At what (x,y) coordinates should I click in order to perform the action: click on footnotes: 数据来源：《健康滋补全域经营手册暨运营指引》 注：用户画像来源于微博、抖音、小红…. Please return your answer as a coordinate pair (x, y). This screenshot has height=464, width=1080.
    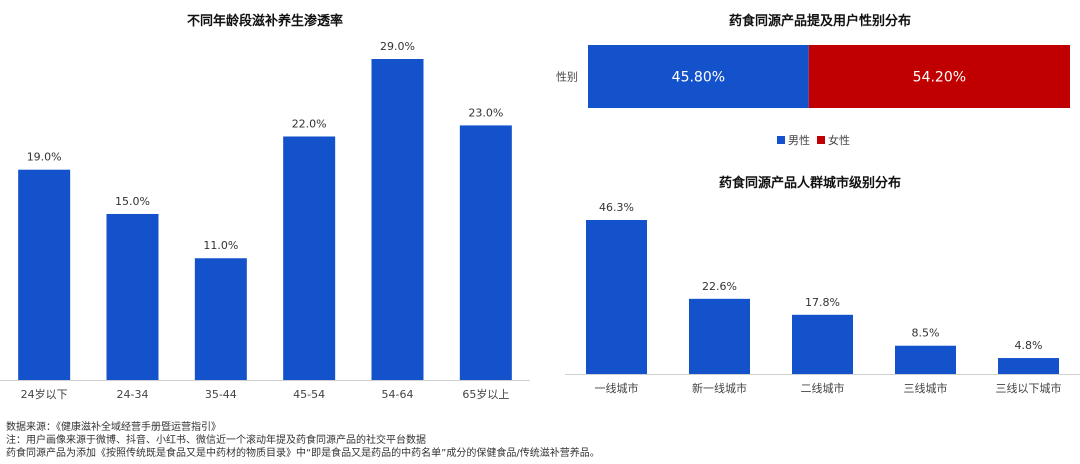
    Looking at the image, I should click on (303, 440).